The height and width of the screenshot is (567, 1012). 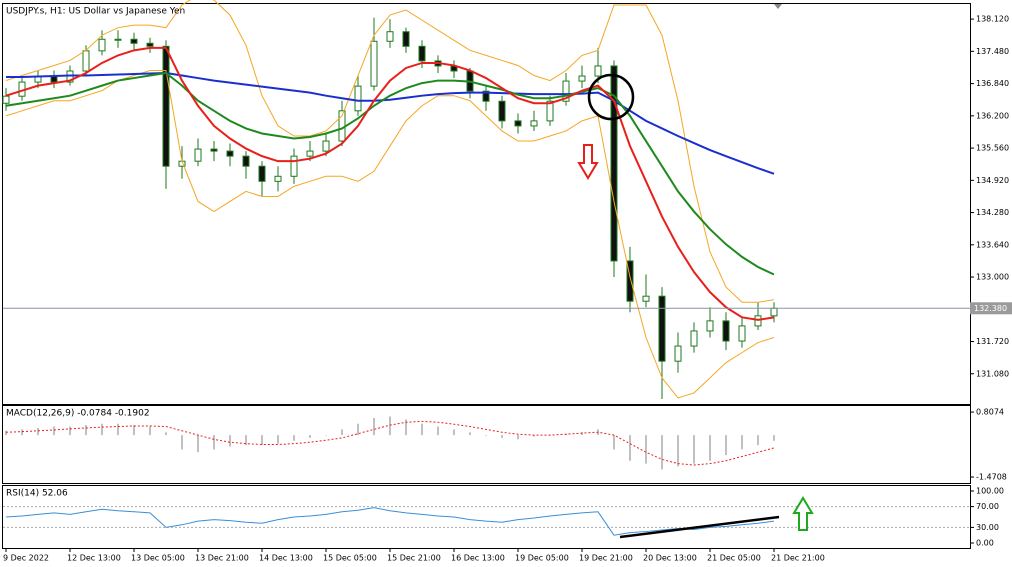 What do you see at coordinates (414, 558) in the screenshot?
I see `x-tick-label: 15 Dec 21:00` at bounding box center [414, 558].